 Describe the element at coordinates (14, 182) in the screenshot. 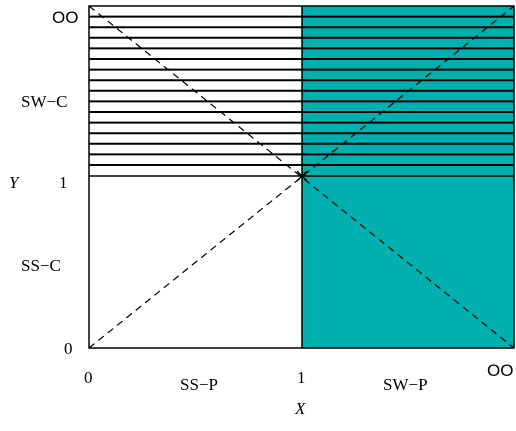

I see `y-axis-label: Y` at that location.